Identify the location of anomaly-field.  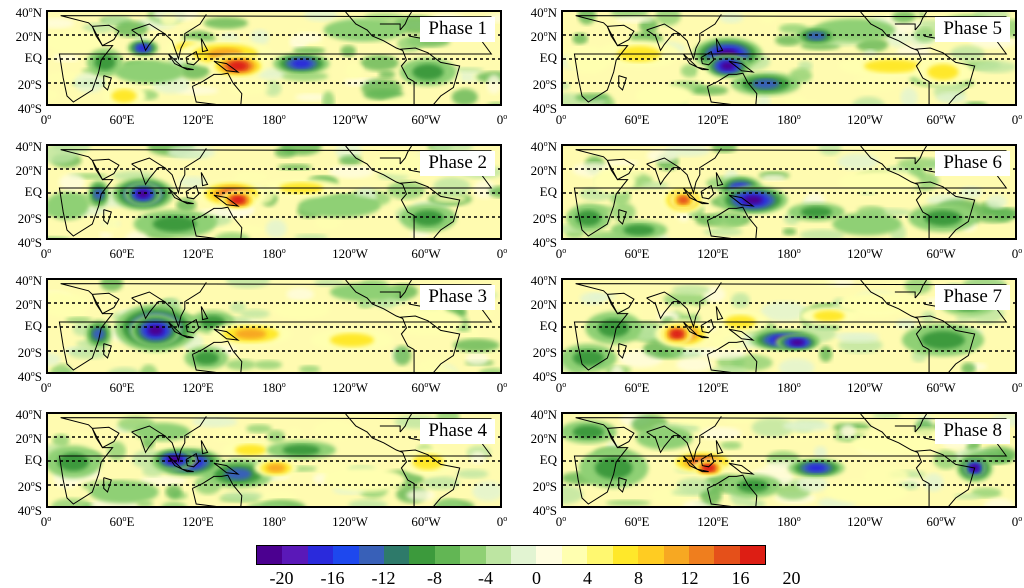
(274, 58).